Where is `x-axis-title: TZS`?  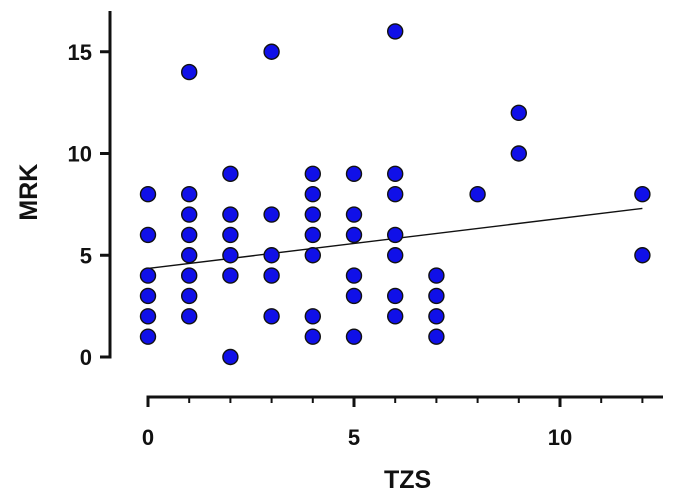
x-axis-title: TZS is located at coordinates (407, 480).